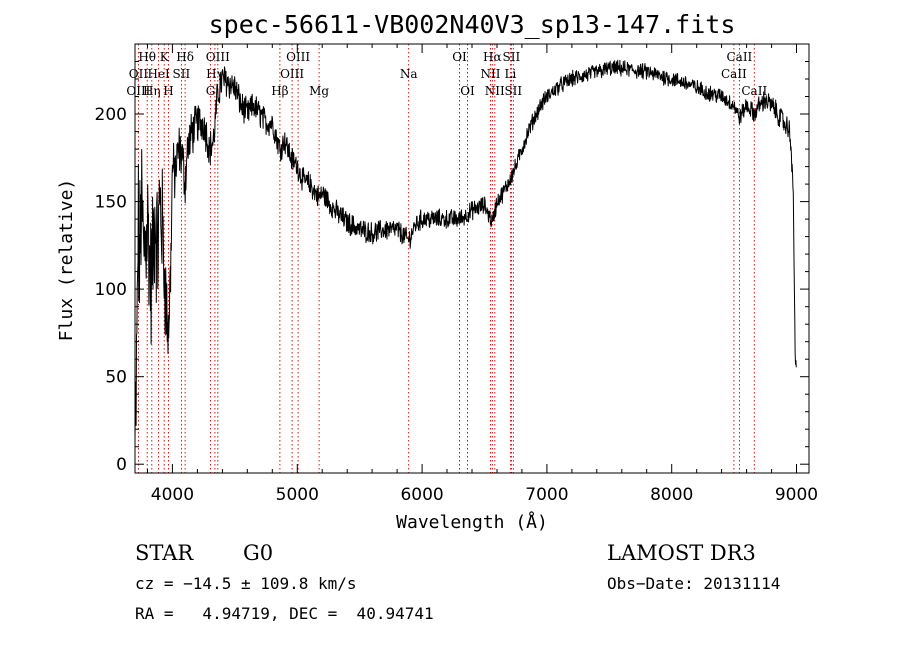 This screenshot has height=649, width=900. What do you see at coordinates (139, 74) in the screenshot?
I see `line-label: OII` at bounding box center [139, 74].